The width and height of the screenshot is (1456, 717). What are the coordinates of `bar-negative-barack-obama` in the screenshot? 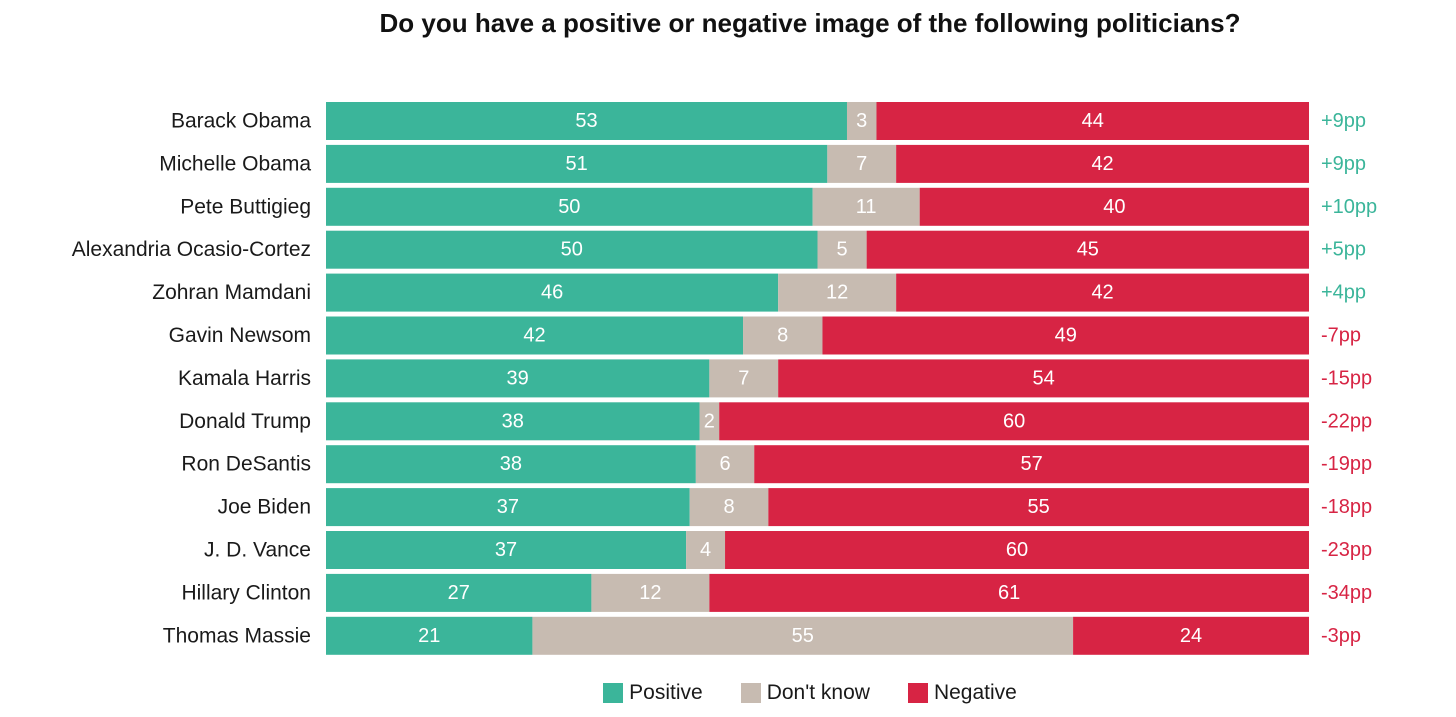 It's located at (1092, 121).